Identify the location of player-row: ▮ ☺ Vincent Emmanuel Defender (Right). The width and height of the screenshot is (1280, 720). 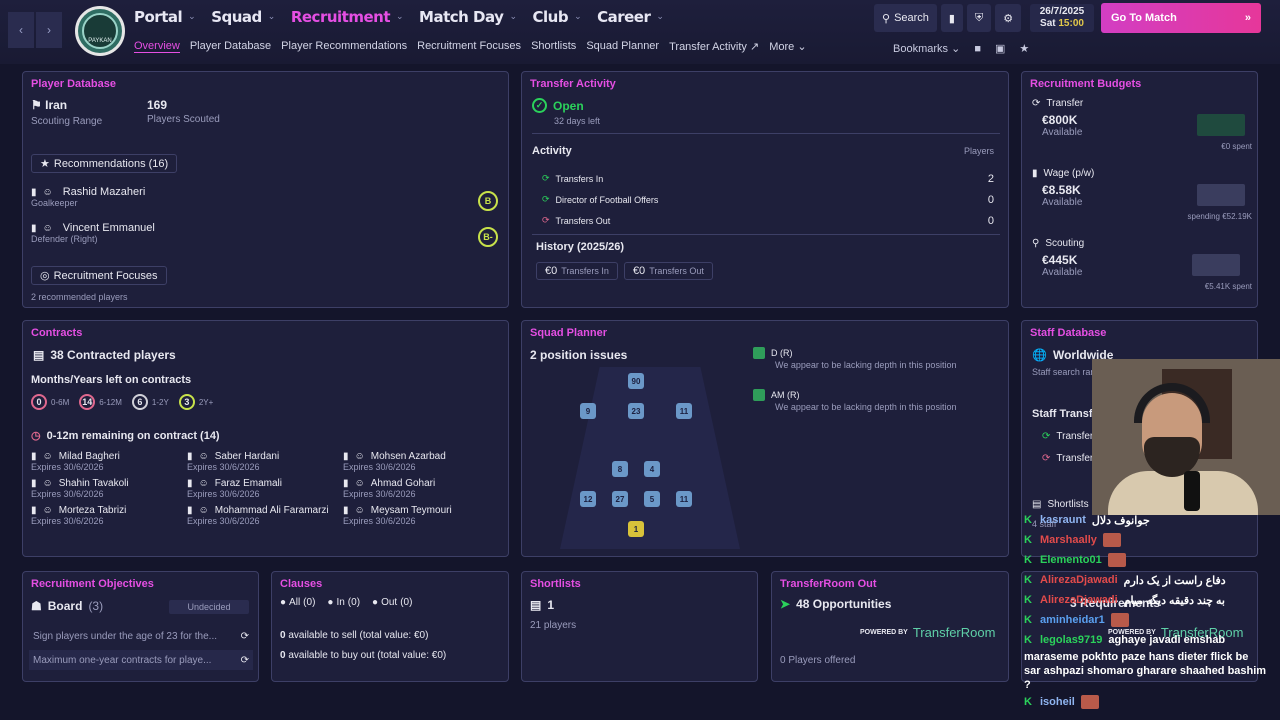
(93, 233).